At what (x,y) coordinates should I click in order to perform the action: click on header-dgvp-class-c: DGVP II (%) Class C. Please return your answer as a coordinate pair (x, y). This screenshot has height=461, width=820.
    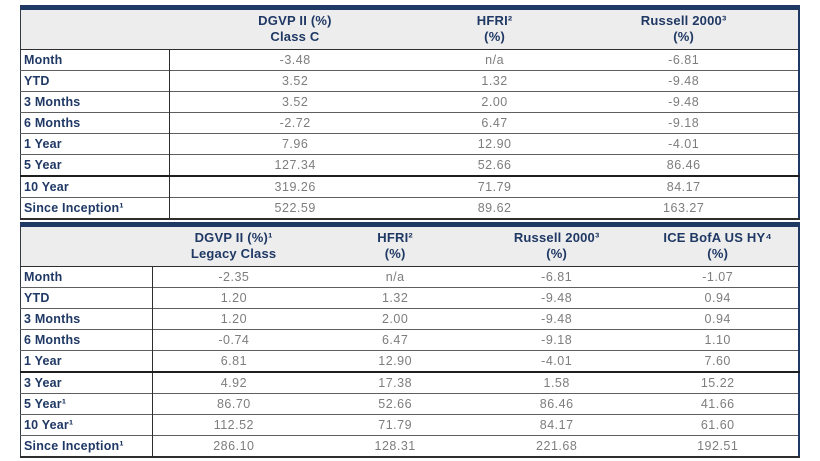
    Looking at the image, I should click on (294, 28).